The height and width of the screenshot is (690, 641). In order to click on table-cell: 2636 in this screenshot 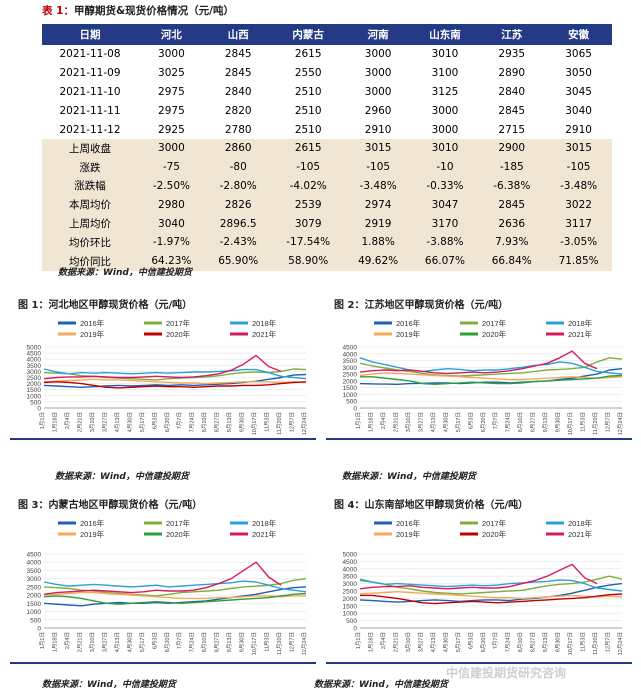, I will do `click(512, 223)`.